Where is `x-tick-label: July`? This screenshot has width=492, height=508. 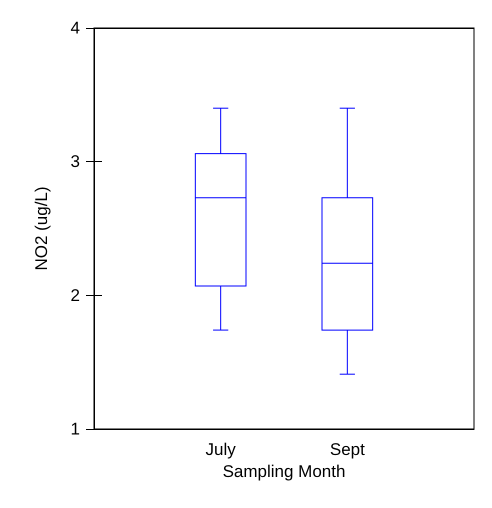 x-tick-label: July is located at coordinates (221, 449).